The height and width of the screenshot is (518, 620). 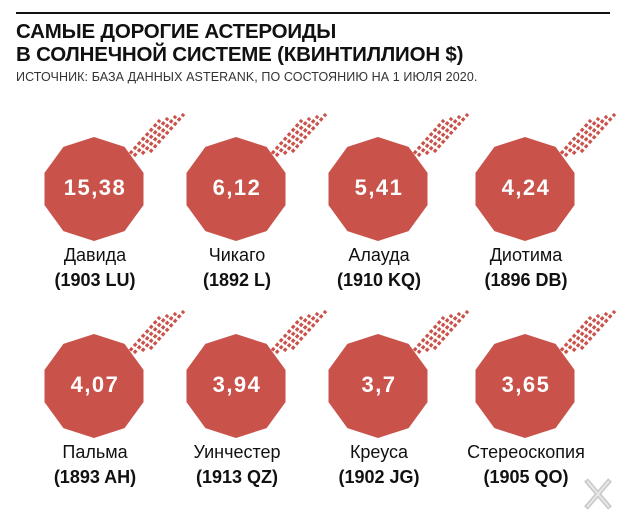 What do you see at coordinates (176, 31) in the screenshot?
I see `title-line-1: САМЫЕ ДОРОГИЕ АСТЕРОИДЫ` at bounding box center [176, 31].